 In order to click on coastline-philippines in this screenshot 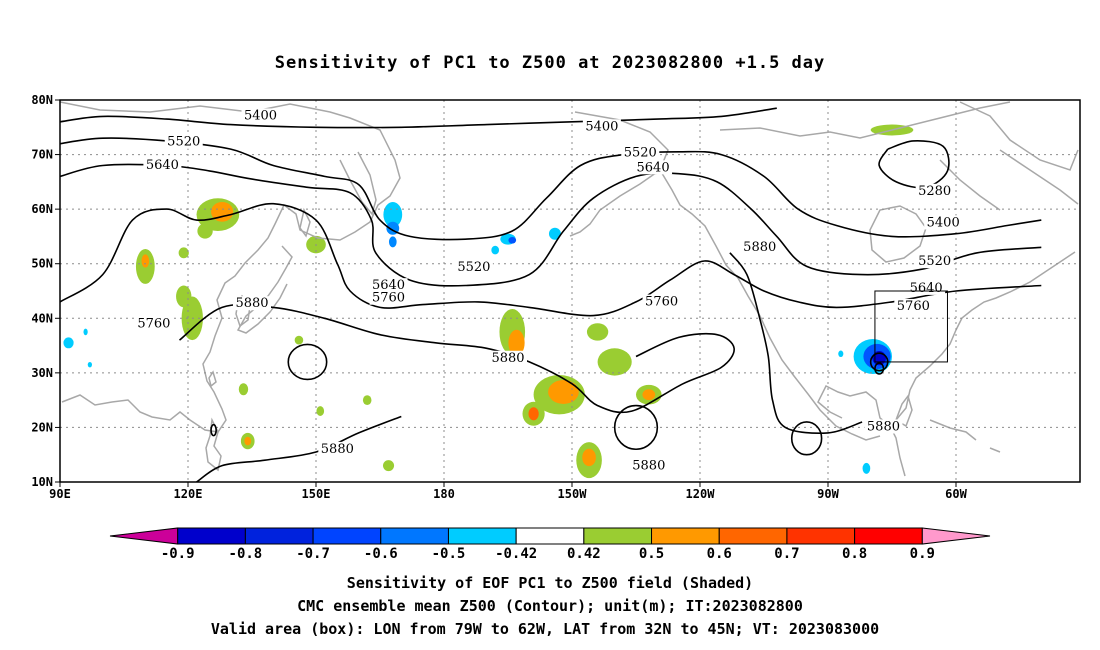, I will do `click(213, 444)`.